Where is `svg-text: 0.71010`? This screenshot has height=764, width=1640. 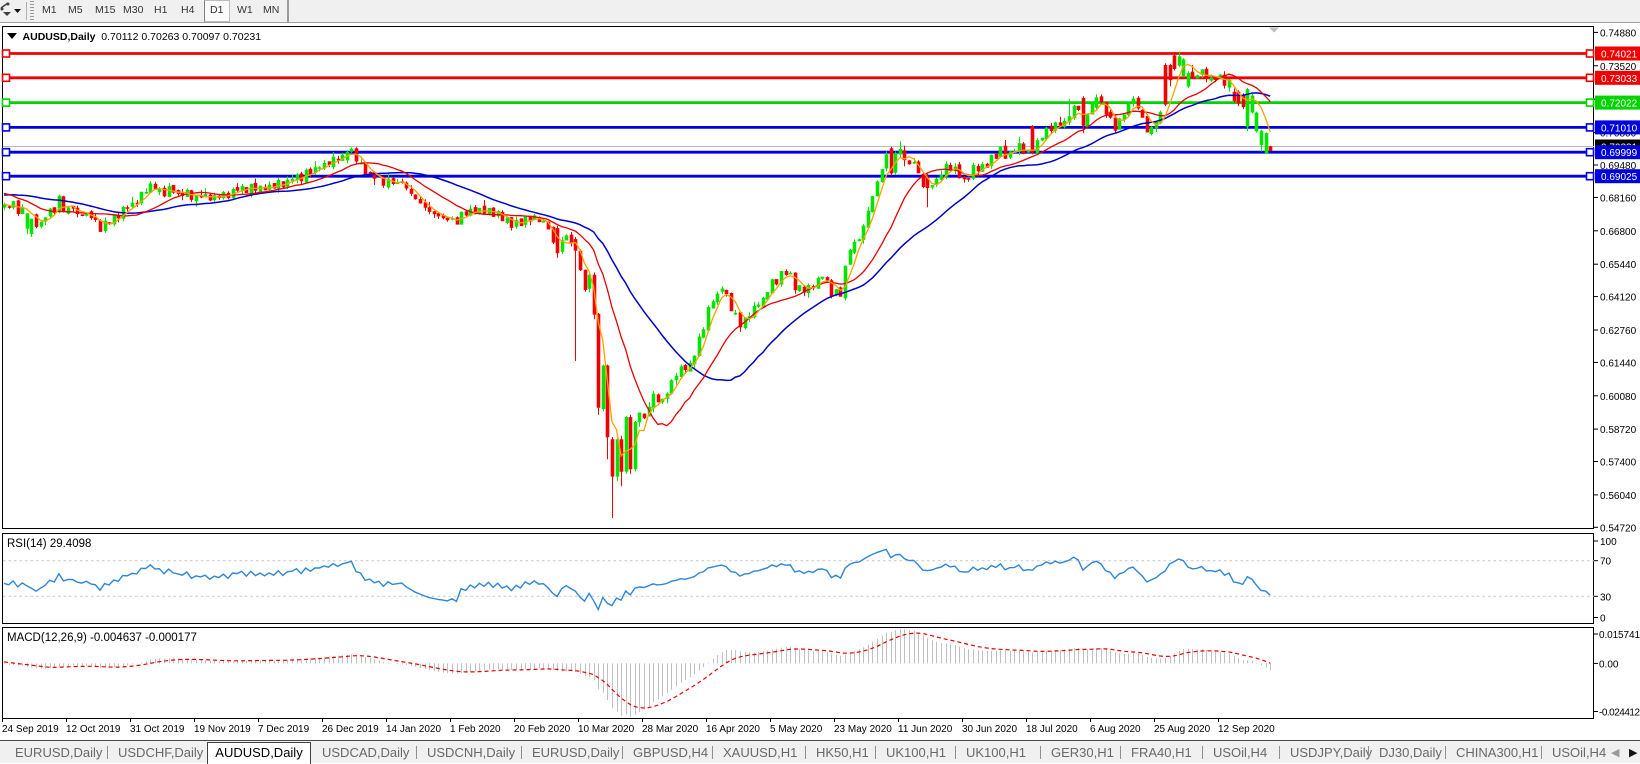 svg-text: 0.71010 is located at coordinates (1619, 128).